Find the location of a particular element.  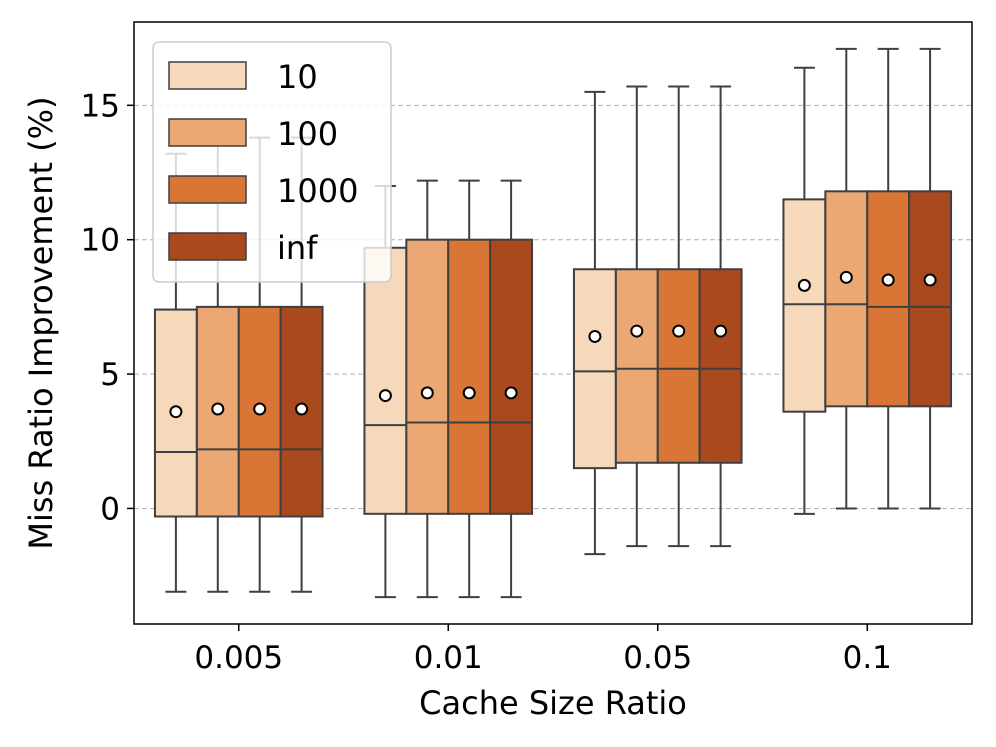

y-tick-label: 0 is located at coordinates (110, 509).